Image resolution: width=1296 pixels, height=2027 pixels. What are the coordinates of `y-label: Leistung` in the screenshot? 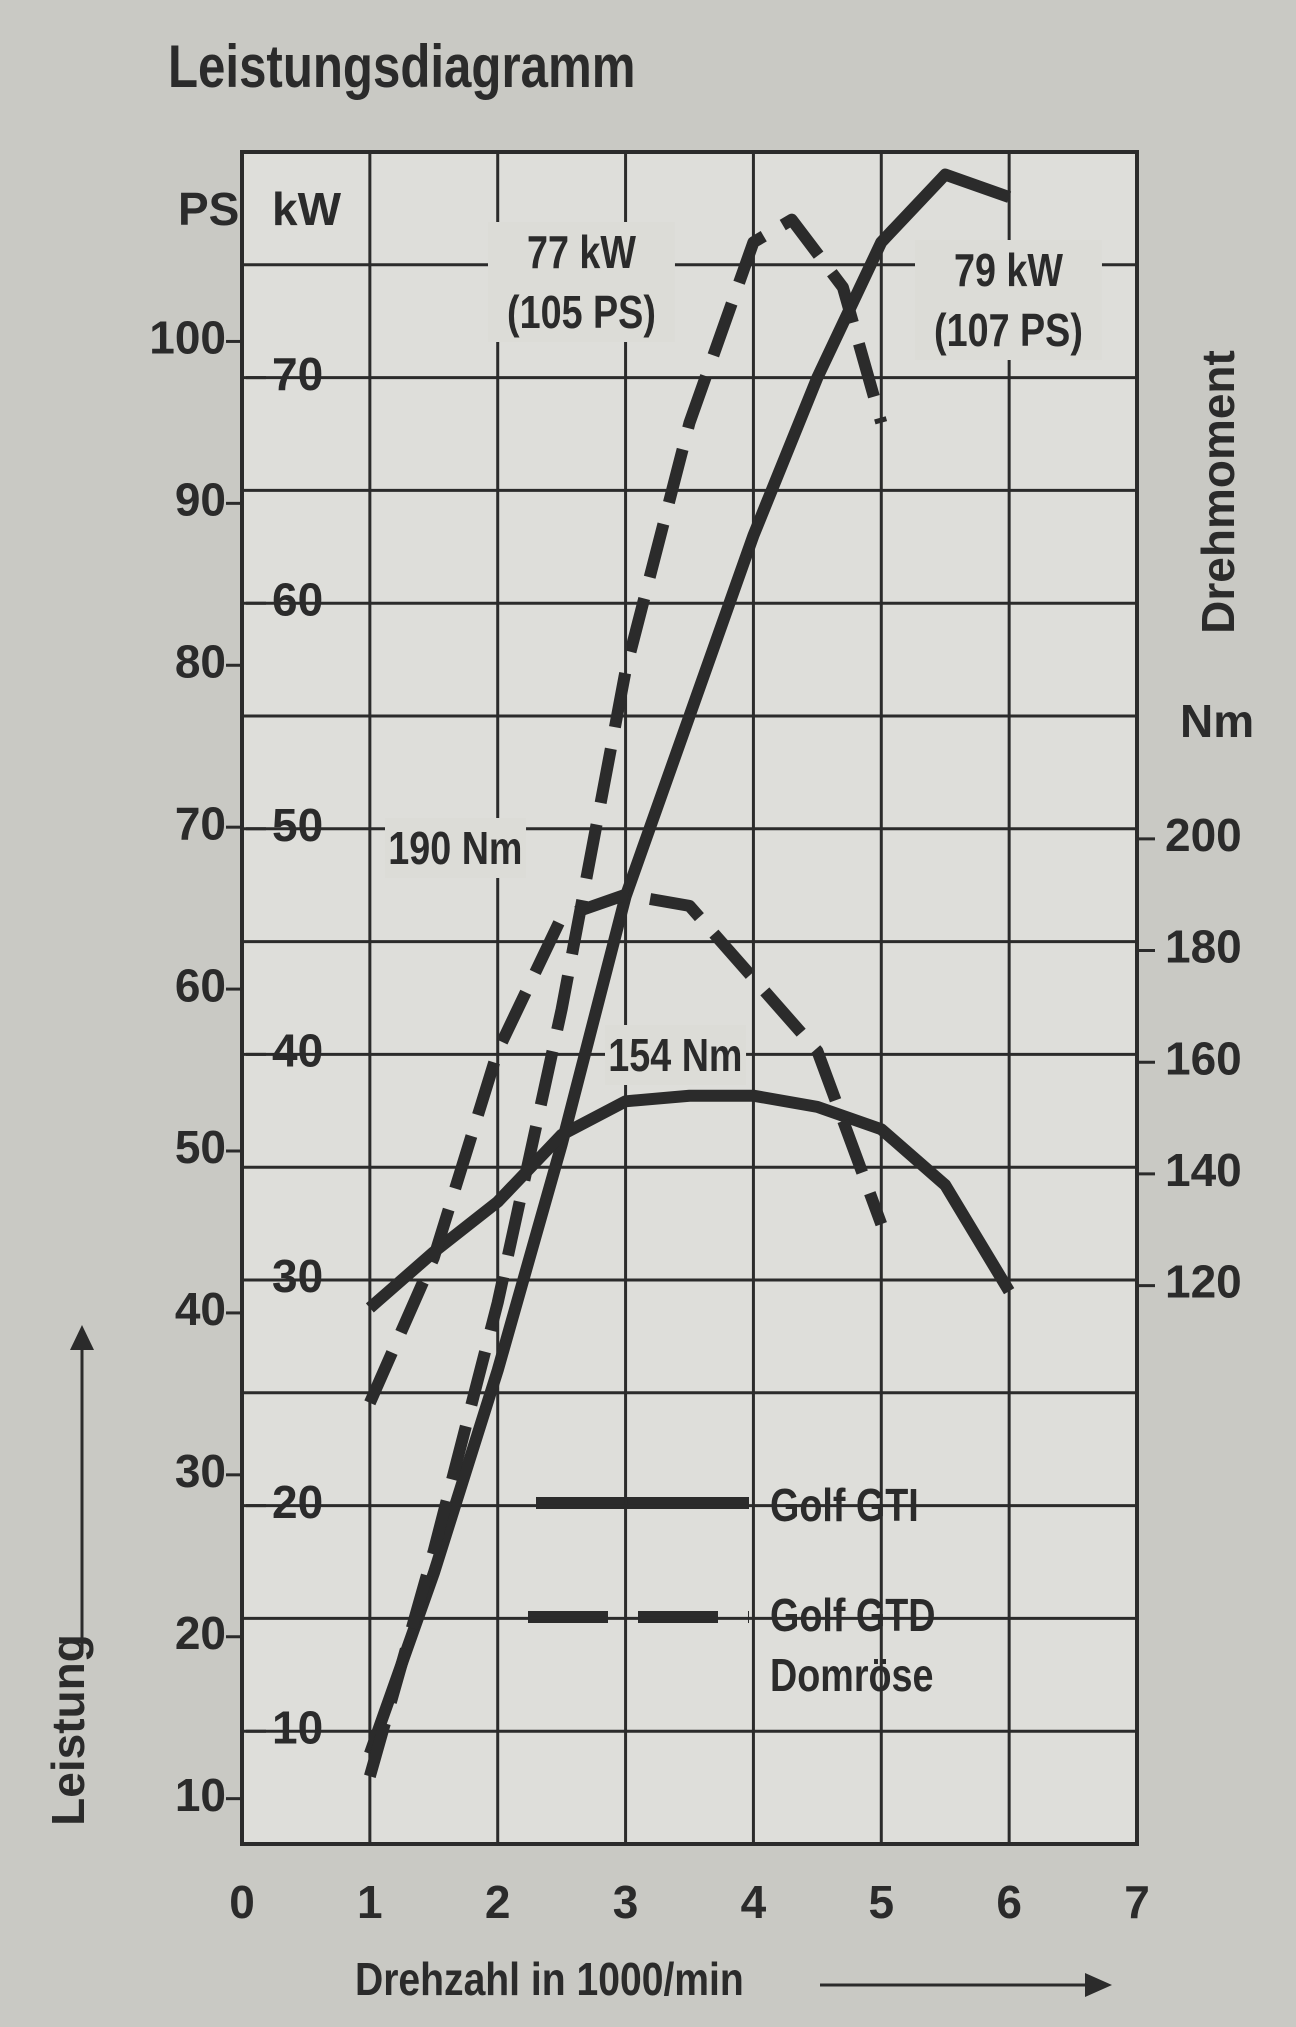 It's located at (68, 1730).